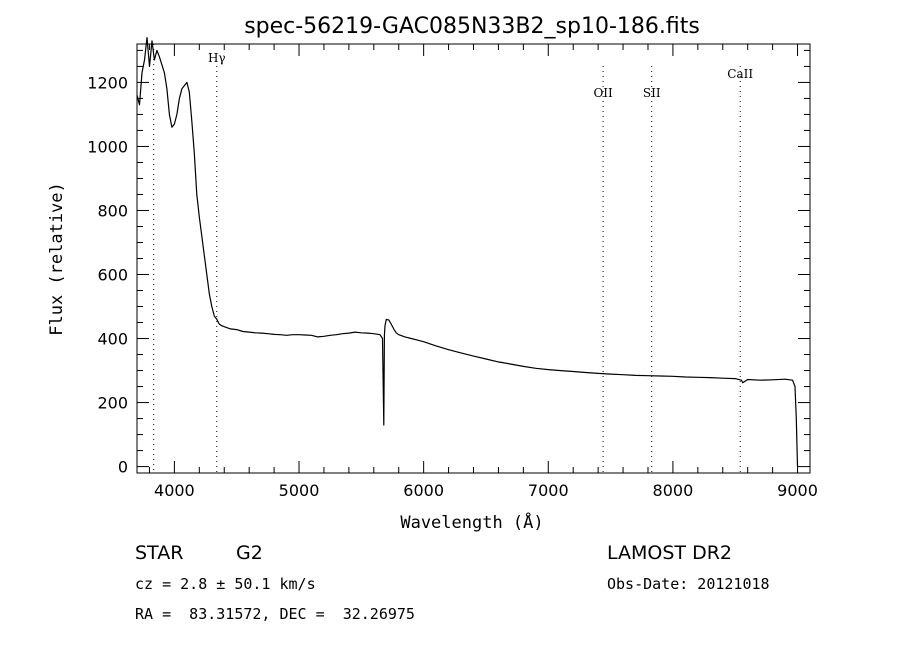 This screenshot has width=900, height=650. Describe the element at coordinates (652, 93) in the screenshot. I see `emission-line-label: SII` at that location.